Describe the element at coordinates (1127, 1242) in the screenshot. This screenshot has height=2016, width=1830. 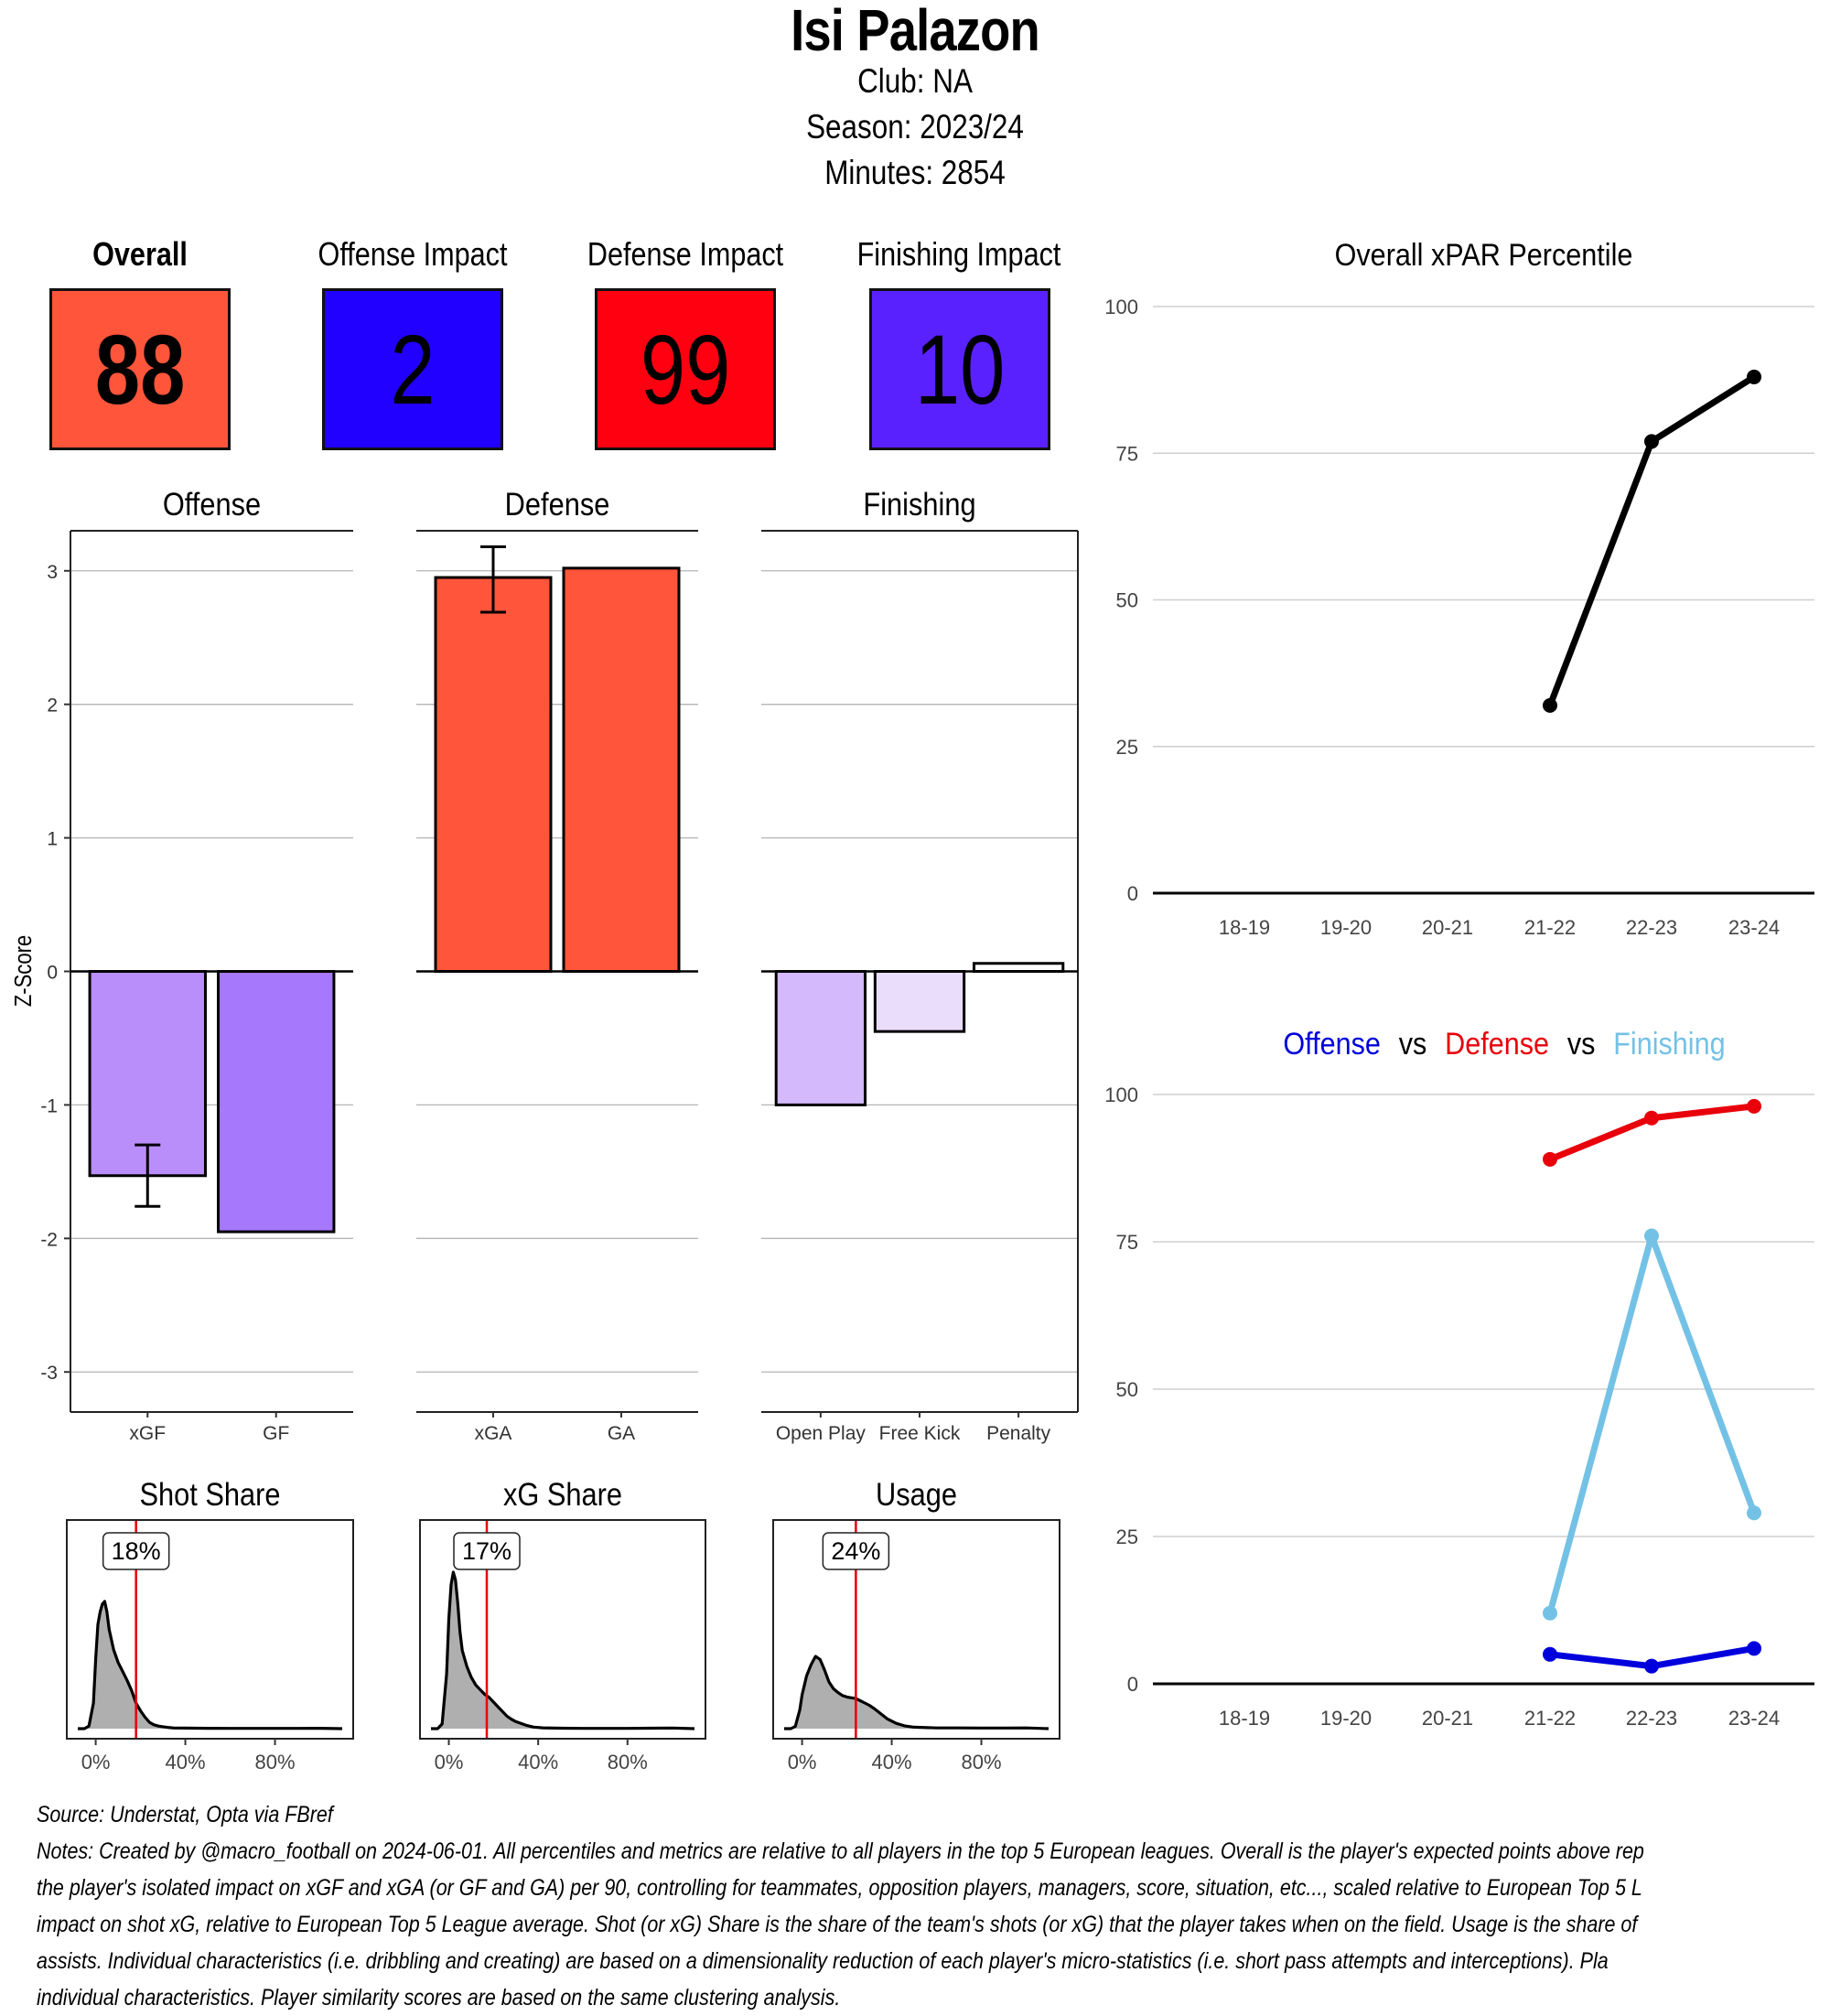
I see `y-tick-label: 75` at that location.